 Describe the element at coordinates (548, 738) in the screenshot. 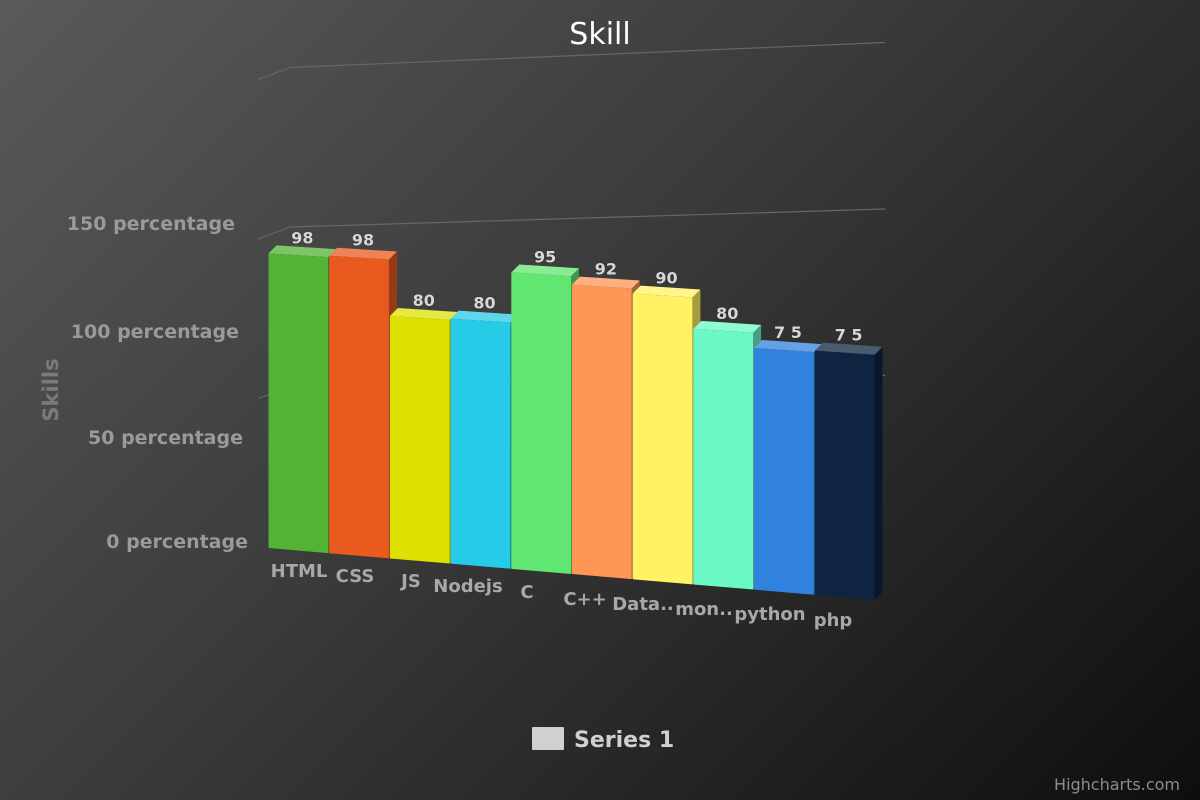

I see `legend-swatch` at that location.